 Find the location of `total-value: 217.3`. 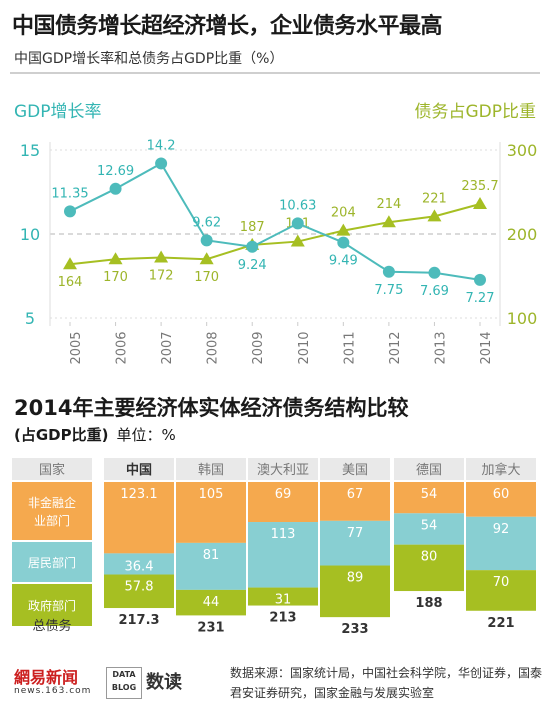

total-value: 217.3 is located at coordinates (138, 620).